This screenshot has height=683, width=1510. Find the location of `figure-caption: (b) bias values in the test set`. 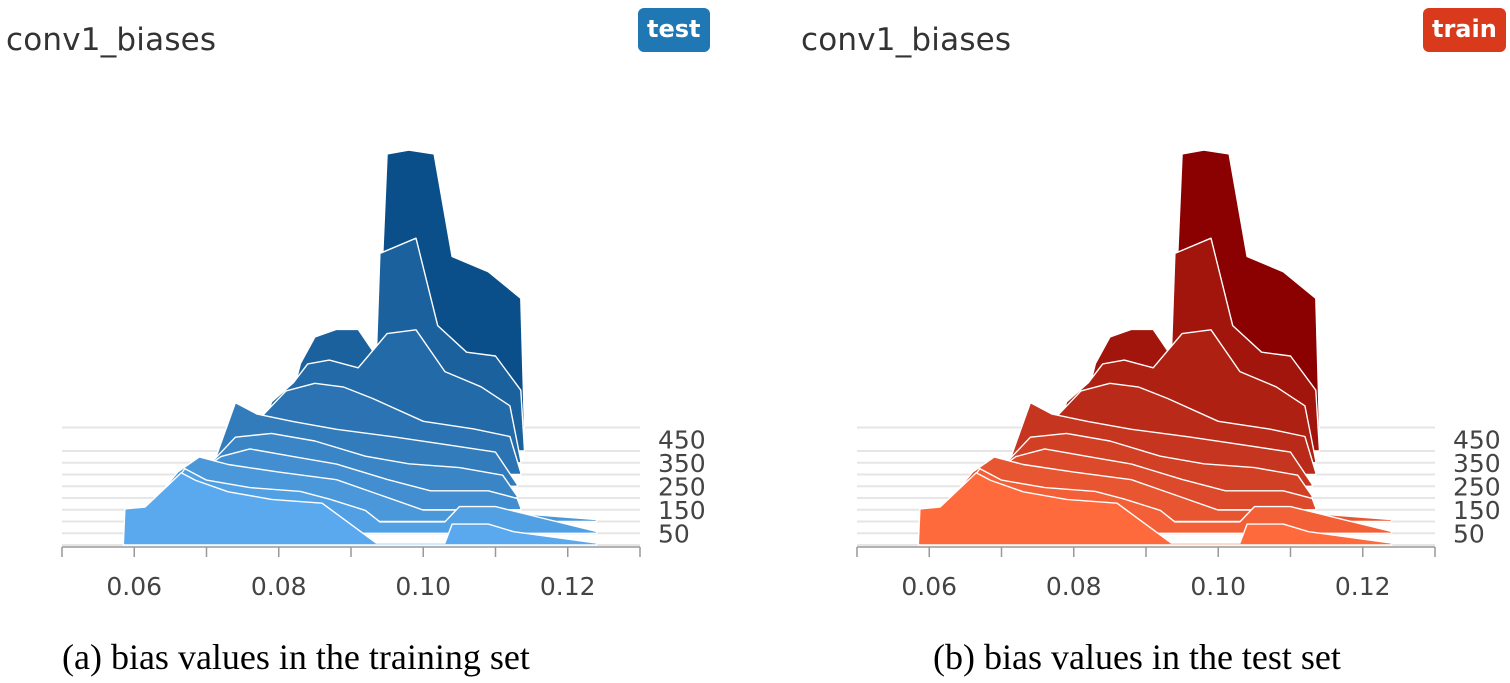

figure-caption: (b) bias values in the test set is located at coordinates (1137, 657).